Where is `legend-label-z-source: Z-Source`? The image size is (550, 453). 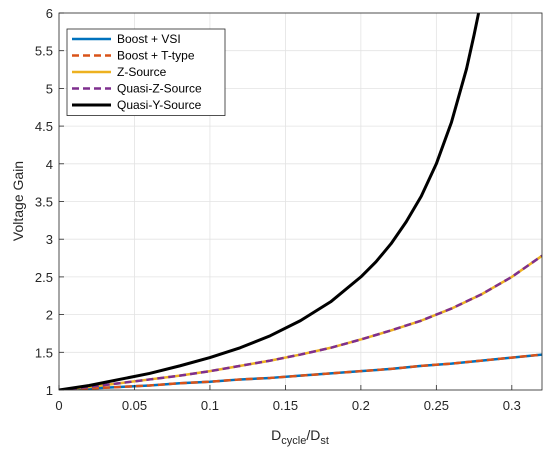 legend-label-z-source: Z-Source is located at coordinates (142, 72).